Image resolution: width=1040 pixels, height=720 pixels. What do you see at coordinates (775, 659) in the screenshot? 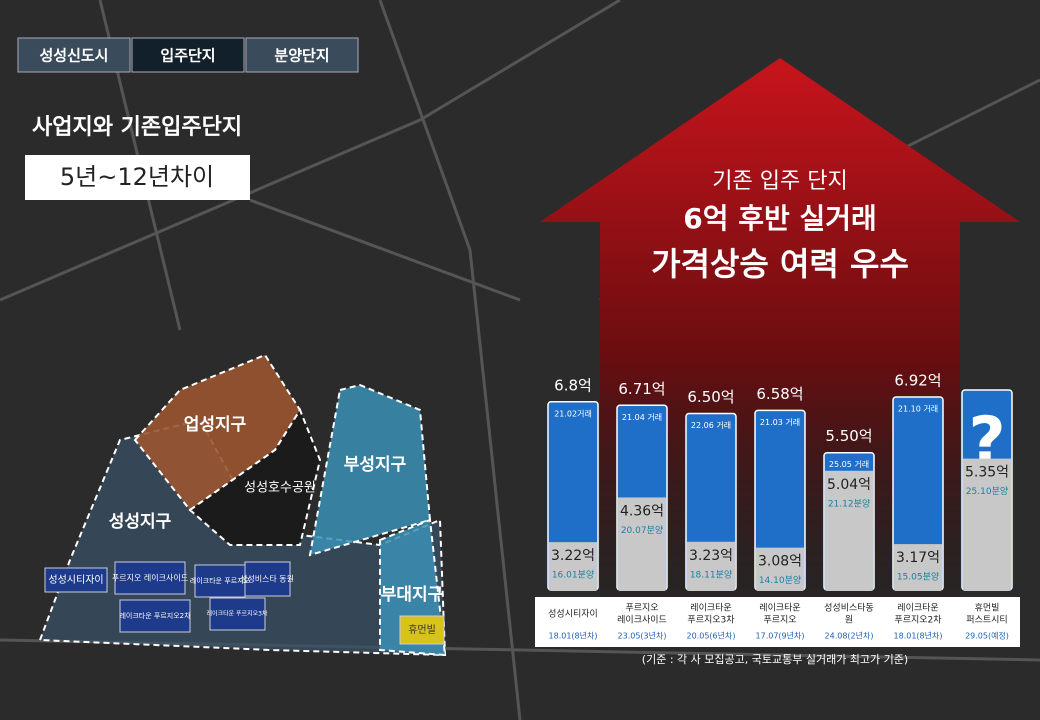
I see `footnote: (기준 : 각 사 모집공고, 국토교통부 실거래가 최고가 기준)` at bounding box center [775, 659].